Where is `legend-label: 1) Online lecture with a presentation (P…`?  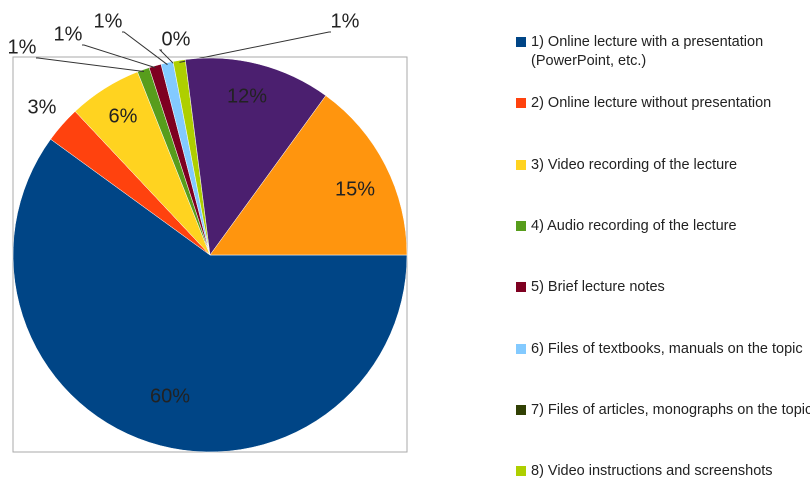
legend-label: 1) Online lecture with a presentation (P… is located at coordinates (647, 51).